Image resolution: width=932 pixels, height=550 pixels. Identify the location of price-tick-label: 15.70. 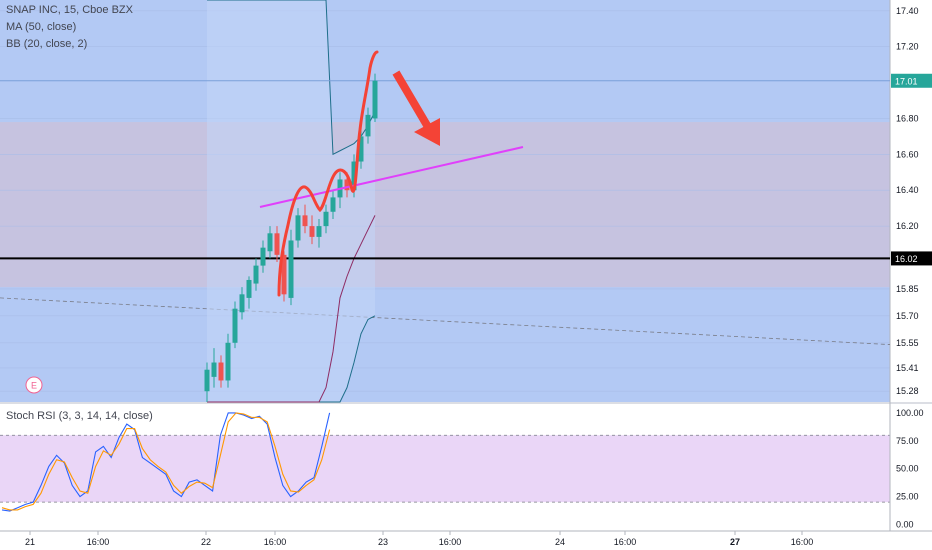
(907, 316).